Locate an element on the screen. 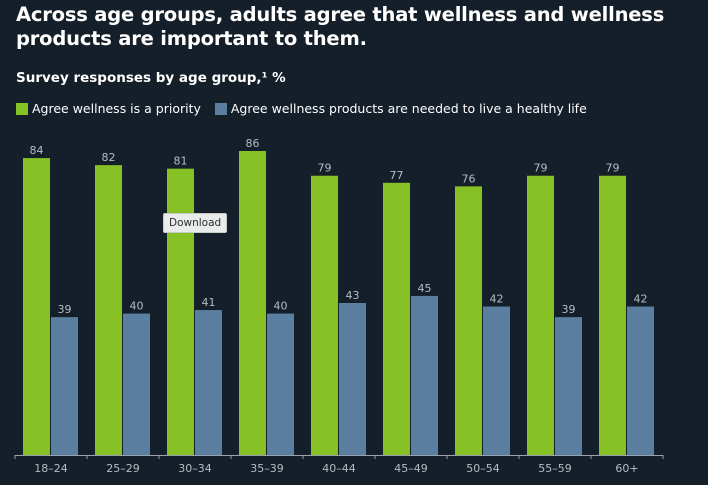 This screenshot has width=708, height=485. x-tick-label-8: 60+ is located at coordinates (626, 468).